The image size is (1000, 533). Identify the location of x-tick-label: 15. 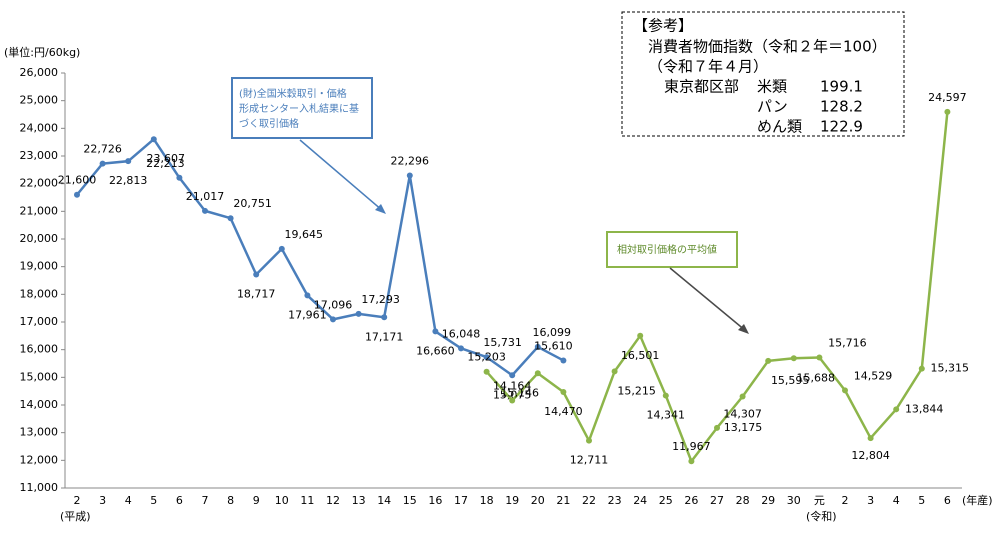
(410, 500).